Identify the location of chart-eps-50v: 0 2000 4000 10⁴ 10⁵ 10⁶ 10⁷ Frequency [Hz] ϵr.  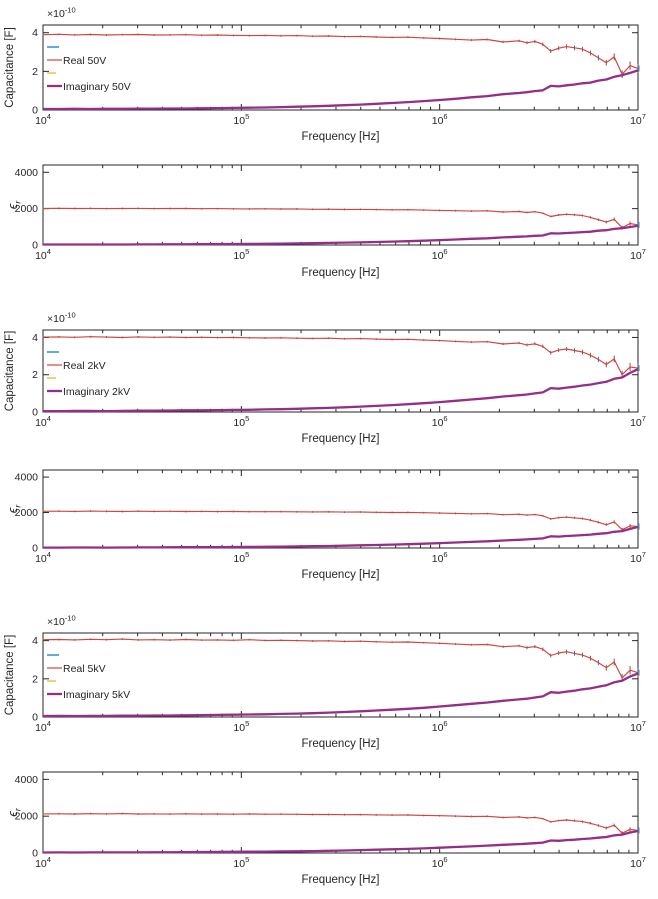
(326, 221).